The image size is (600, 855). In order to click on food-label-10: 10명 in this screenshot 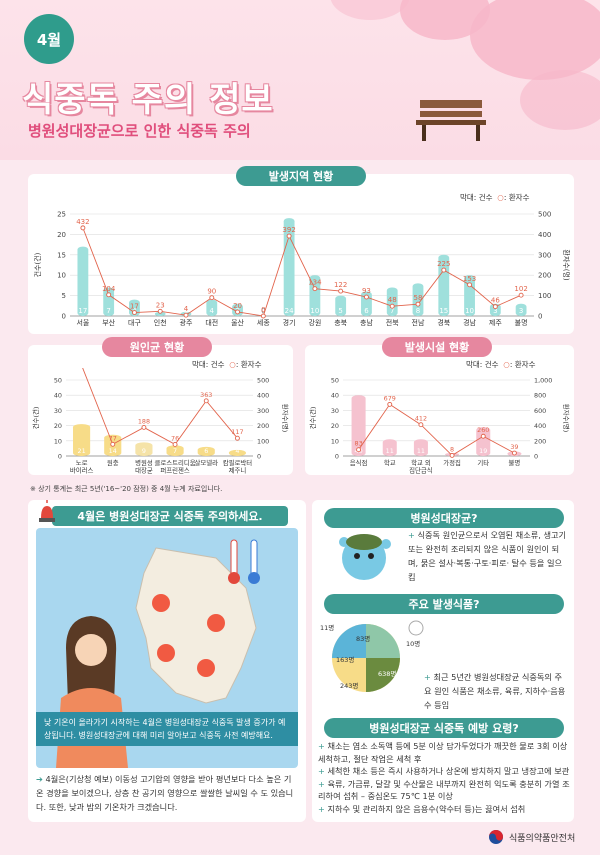, I will do `click(413, 643)`.